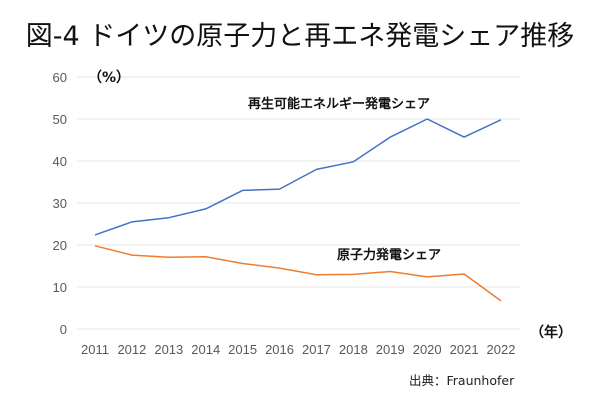 The height and width of the screenshot is (400, 600). I want to click on y-tick-label: 30, so click(60, 203).